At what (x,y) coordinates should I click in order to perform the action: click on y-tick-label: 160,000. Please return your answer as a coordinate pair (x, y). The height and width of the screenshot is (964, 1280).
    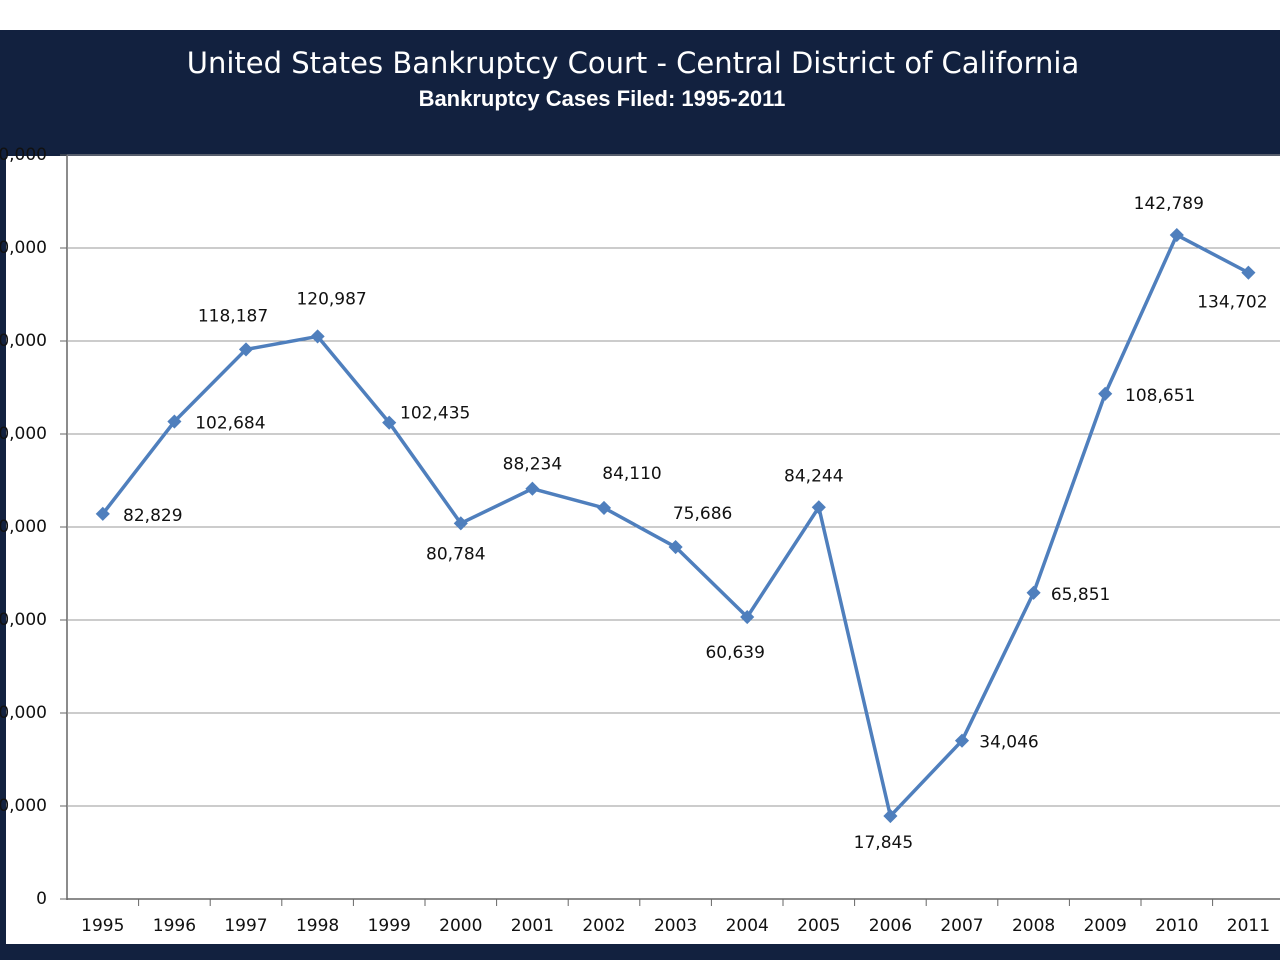
    Looking at the image, I should click on (23, 155).